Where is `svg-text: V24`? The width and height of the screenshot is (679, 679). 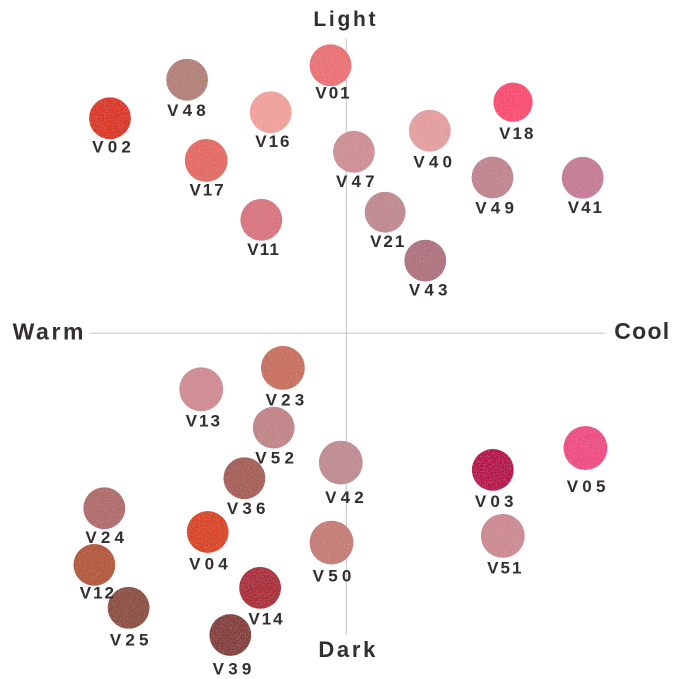 svg-text: V24 is located at coordinates (106, 537).